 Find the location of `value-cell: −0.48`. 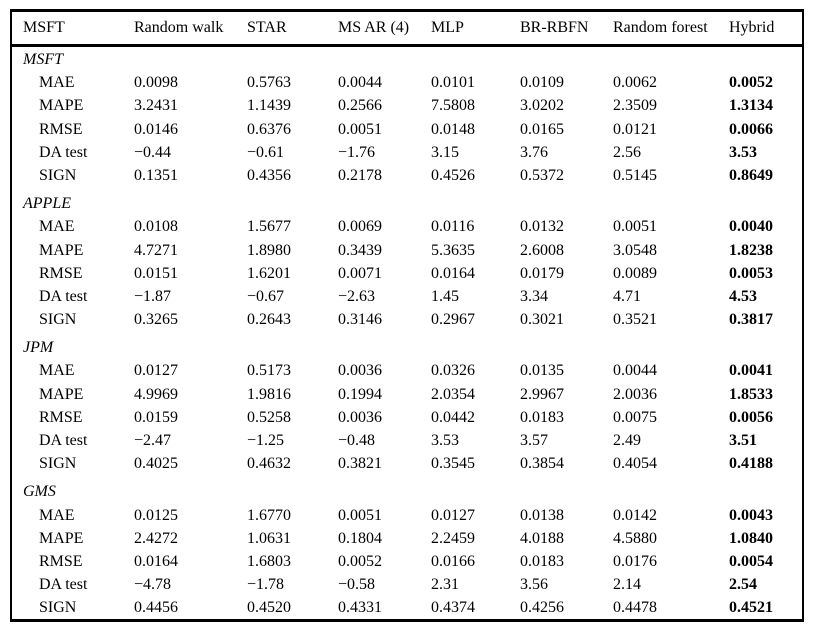

value-cell: −0.48 is located at coordinates (357, 440).